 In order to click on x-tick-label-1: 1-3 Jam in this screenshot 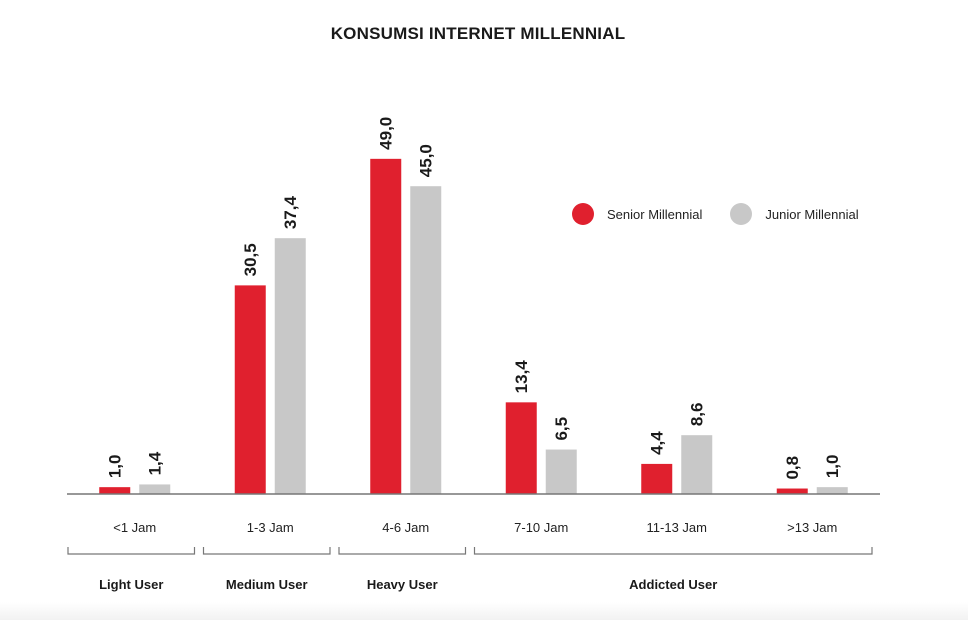, I will do `click(270, 527)`.